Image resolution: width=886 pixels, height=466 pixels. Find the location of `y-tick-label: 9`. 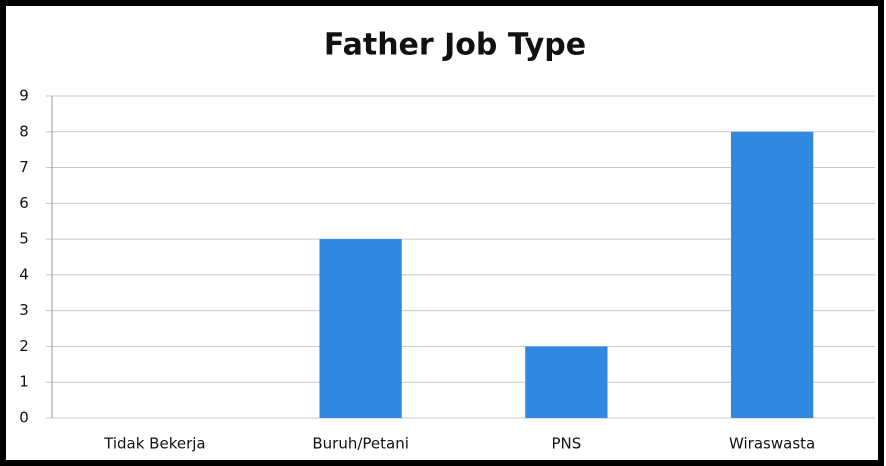

y-tick-label: 9 is located at coordinates (24, 96).